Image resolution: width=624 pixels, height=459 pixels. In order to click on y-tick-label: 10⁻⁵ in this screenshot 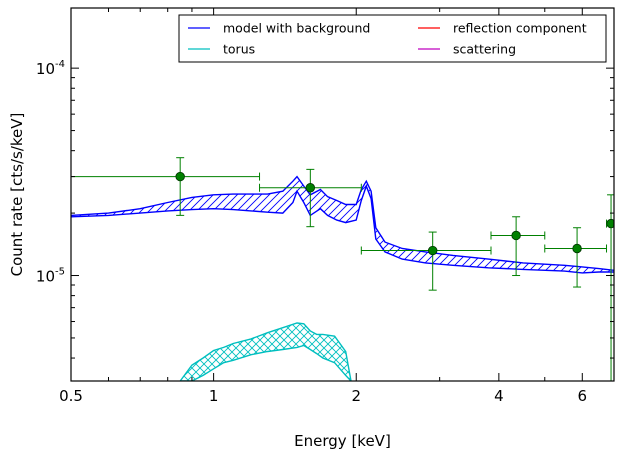, I will do `click(50, 276)`.